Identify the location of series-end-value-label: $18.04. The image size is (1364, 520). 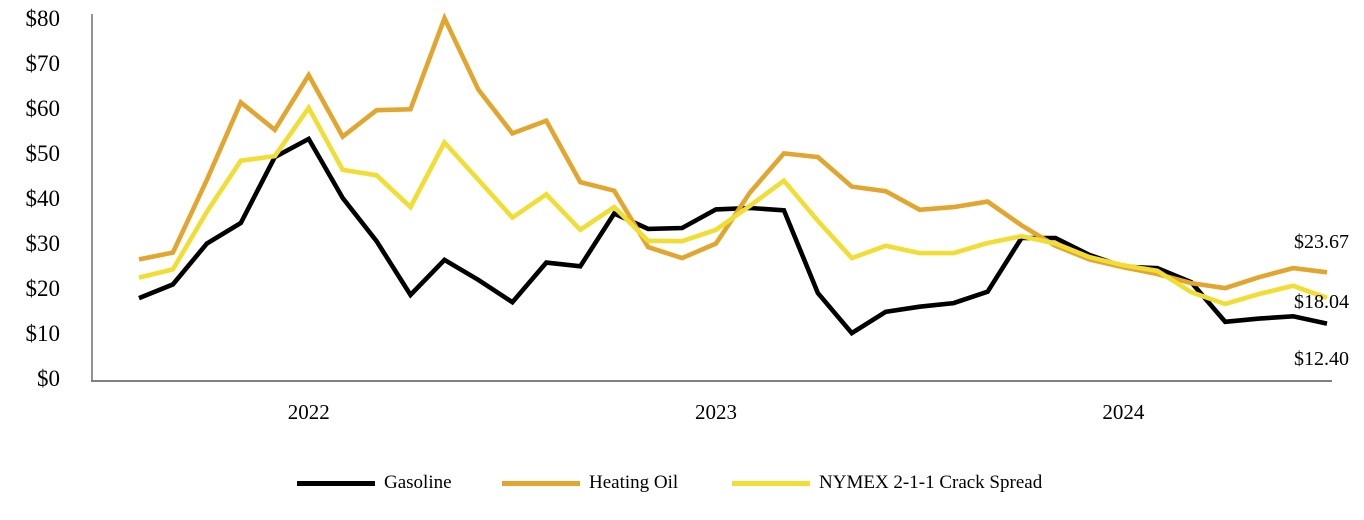
(1321, 302).